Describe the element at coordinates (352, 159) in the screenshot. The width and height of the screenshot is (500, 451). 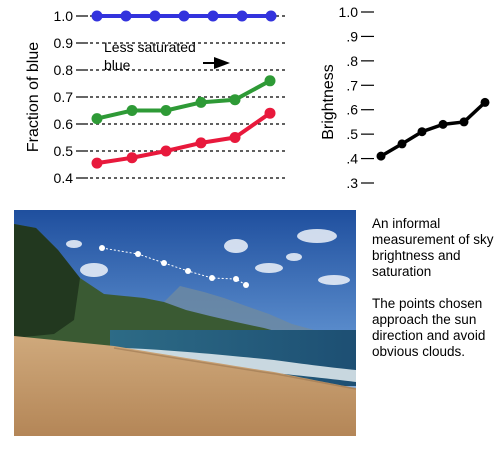
I see `y-tick-label: .4` at that location.